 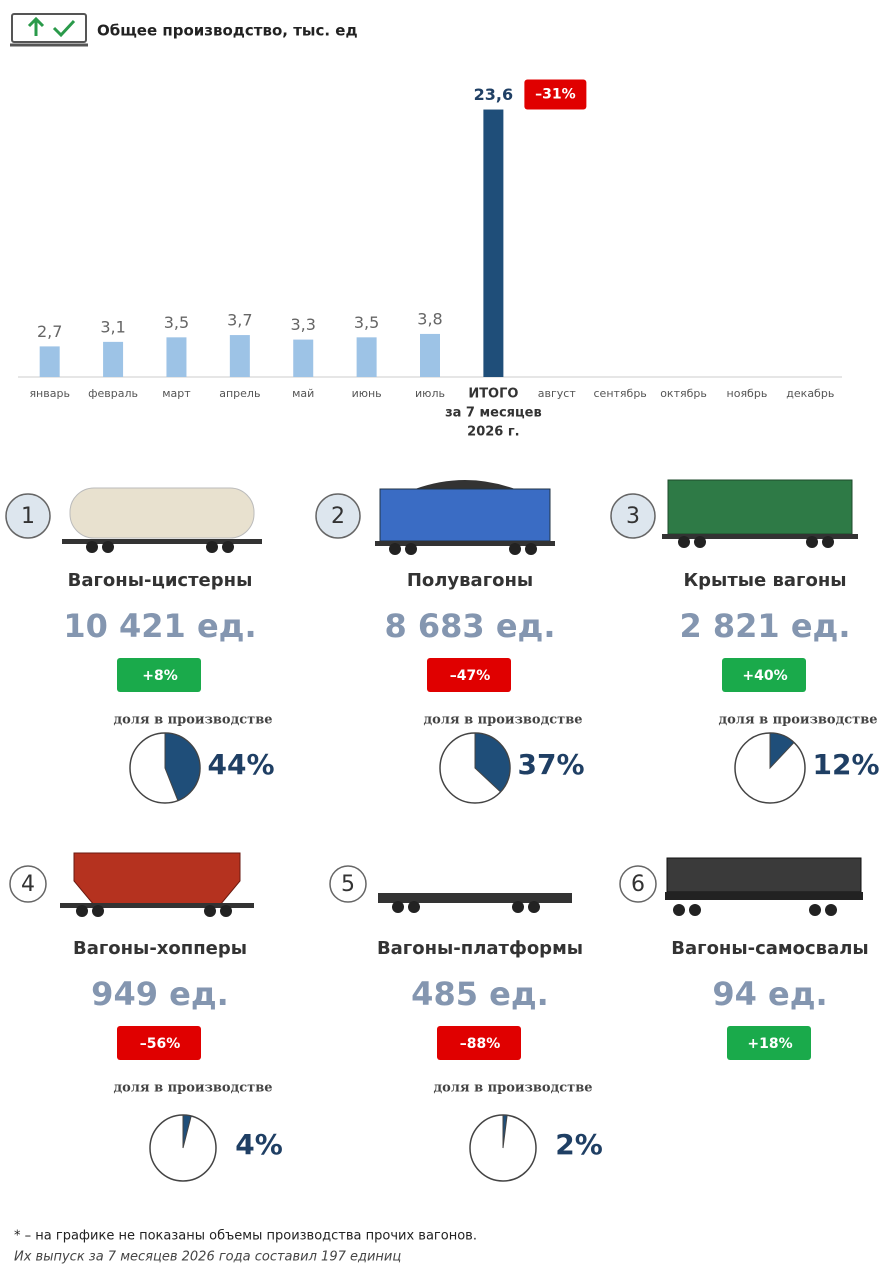 What do you see at coordinates (480, 994) in the screenshot?
I see `card-output: 485 ед.` at bounding box center [480, 994].